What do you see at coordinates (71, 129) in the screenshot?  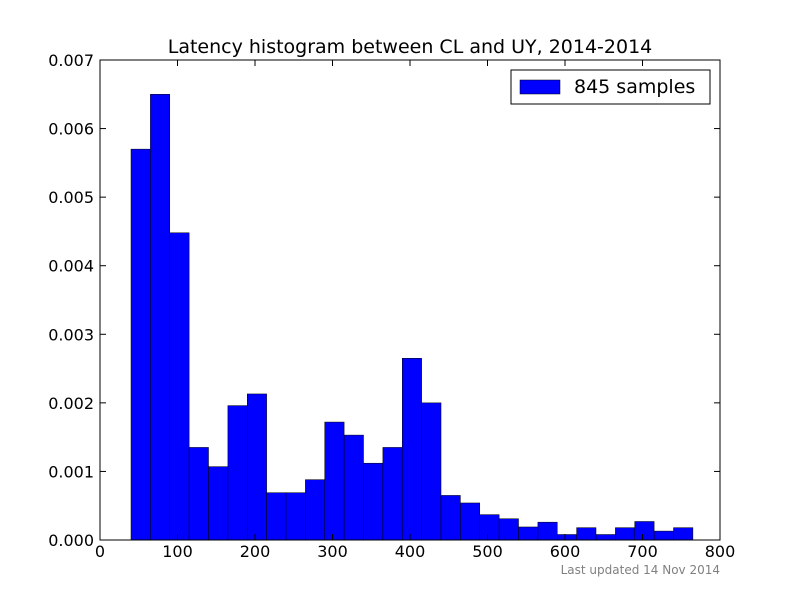 I see `y-tick-label: 0.006` at bounding box center [71, 129].